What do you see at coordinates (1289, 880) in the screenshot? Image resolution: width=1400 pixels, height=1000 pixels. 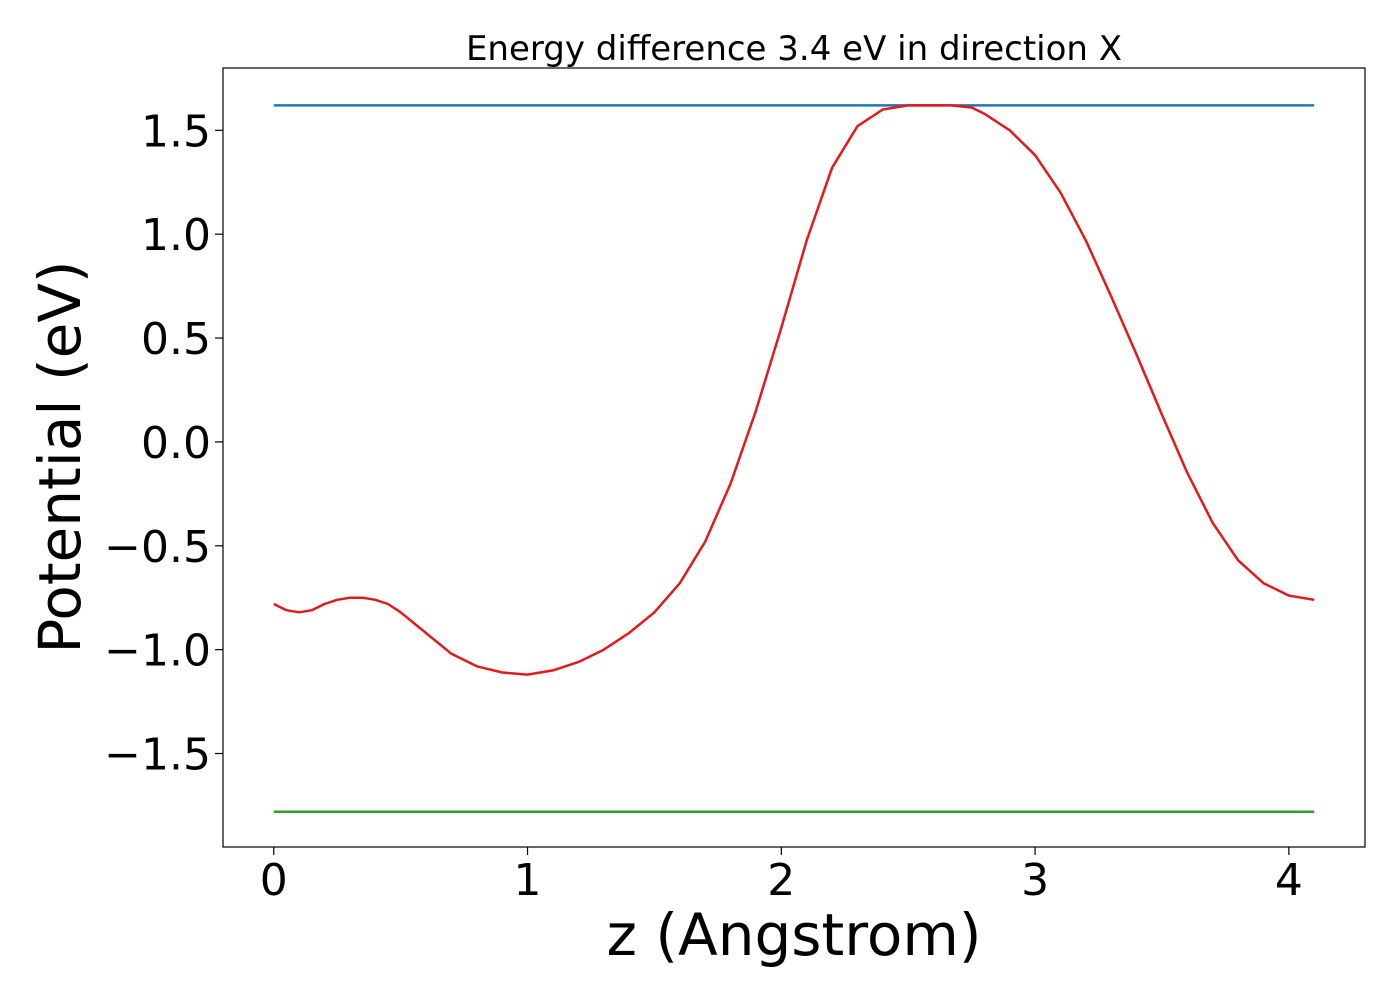 I see `x-tick-label: 4` at bounding box center [1289, 880].